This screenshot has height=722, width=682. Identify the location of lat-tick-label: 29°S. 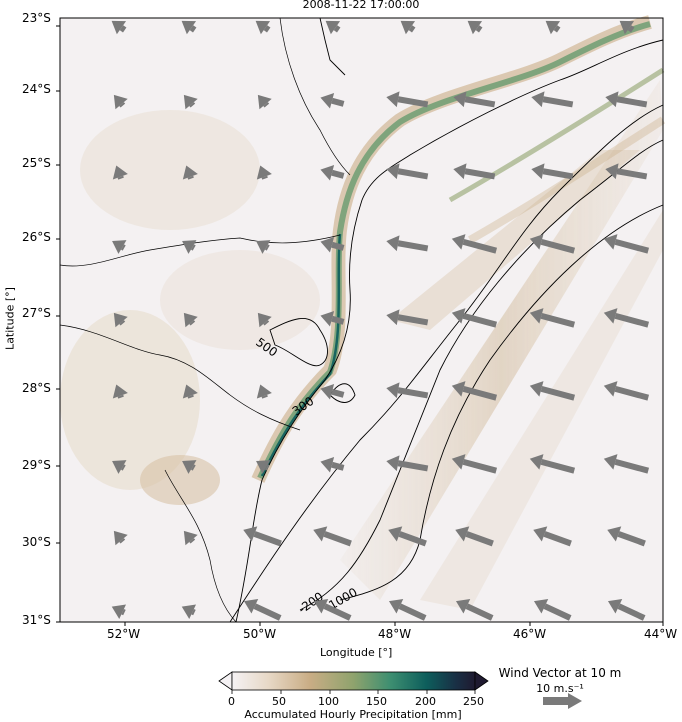
(36, 465).